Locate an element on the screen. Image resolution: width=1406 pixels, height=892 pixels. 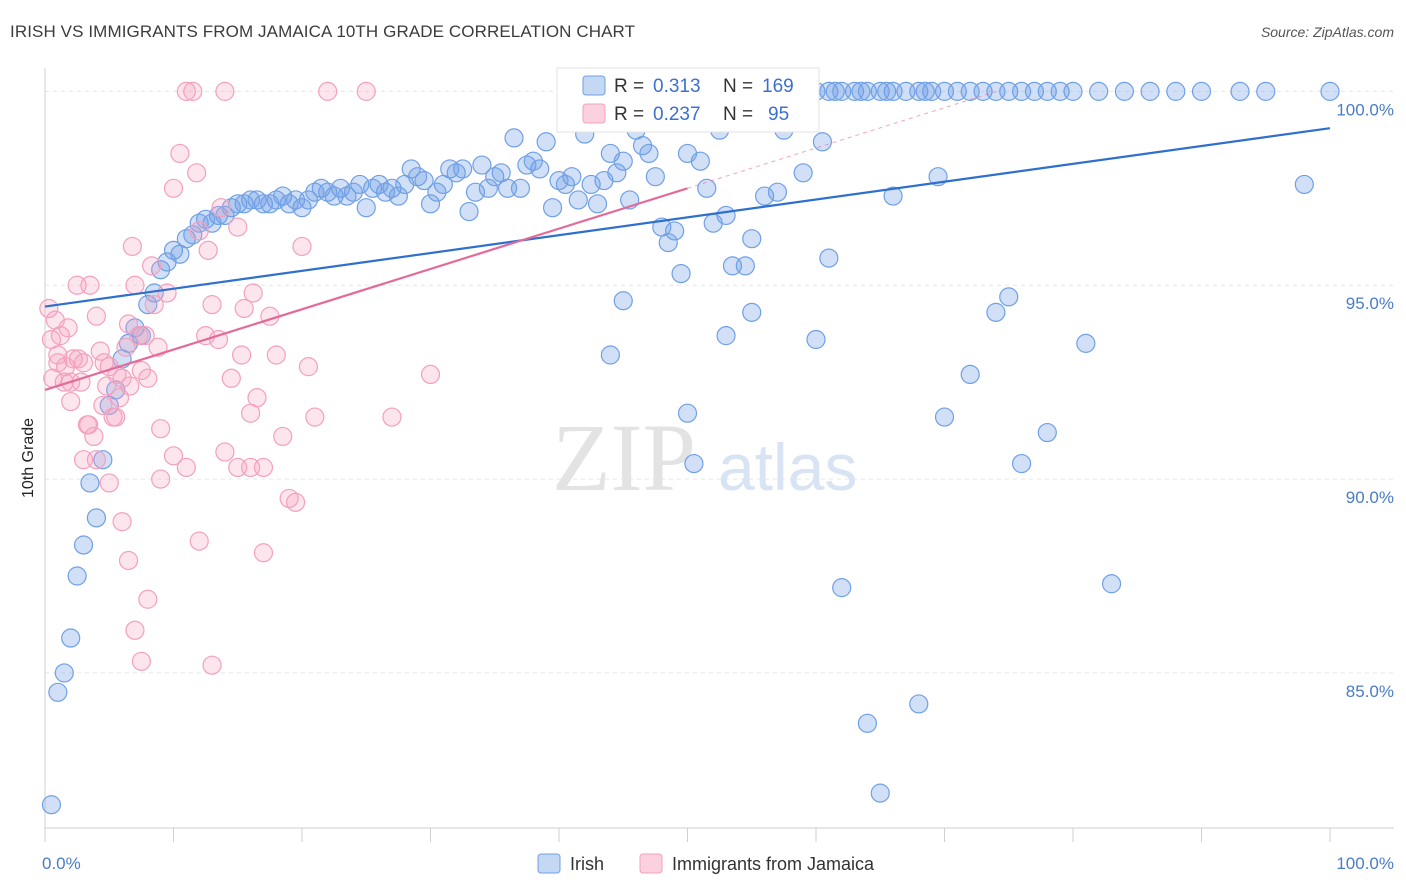
stats-n-label-irish: N = is located at coordinates (738, 86).